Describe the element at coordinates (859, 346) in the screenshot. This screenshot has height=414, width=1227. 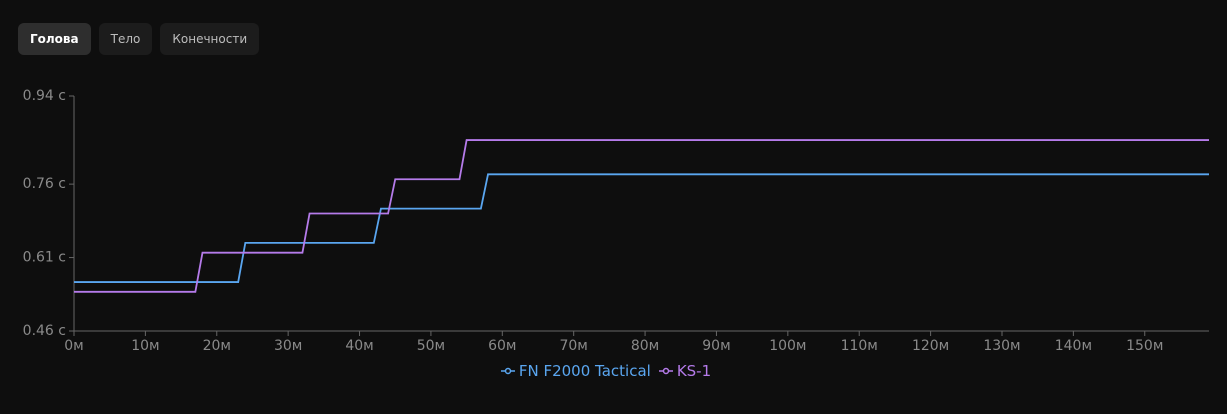
I see `x-tick-label: 110м` at that location.